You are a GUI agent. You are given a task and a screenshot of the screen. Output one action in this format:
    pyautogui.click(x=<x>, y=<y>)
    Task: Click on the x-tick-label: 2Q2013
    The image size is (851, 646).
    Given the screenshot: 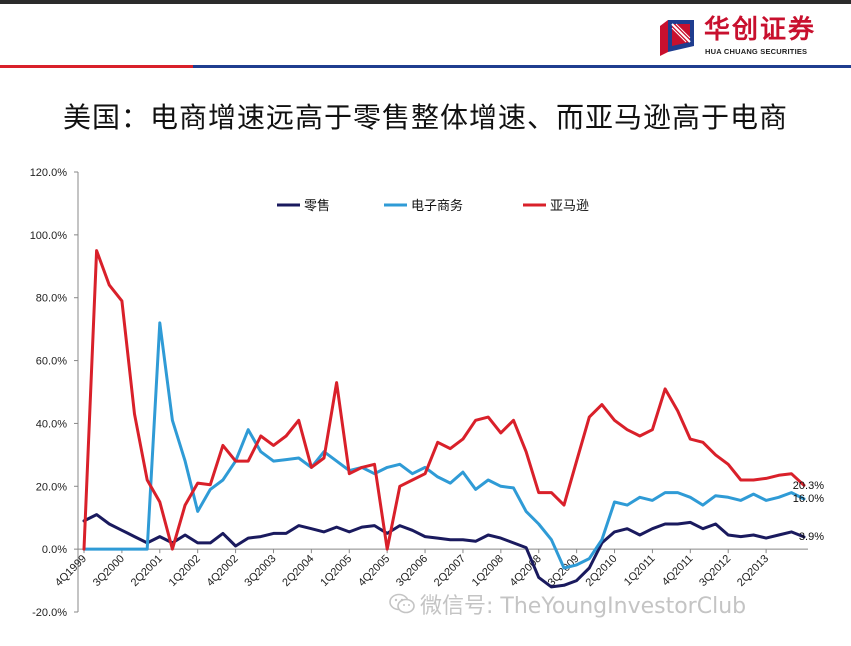 What is the action you would take?
    pyautogui.click(x=753, y=571)
    